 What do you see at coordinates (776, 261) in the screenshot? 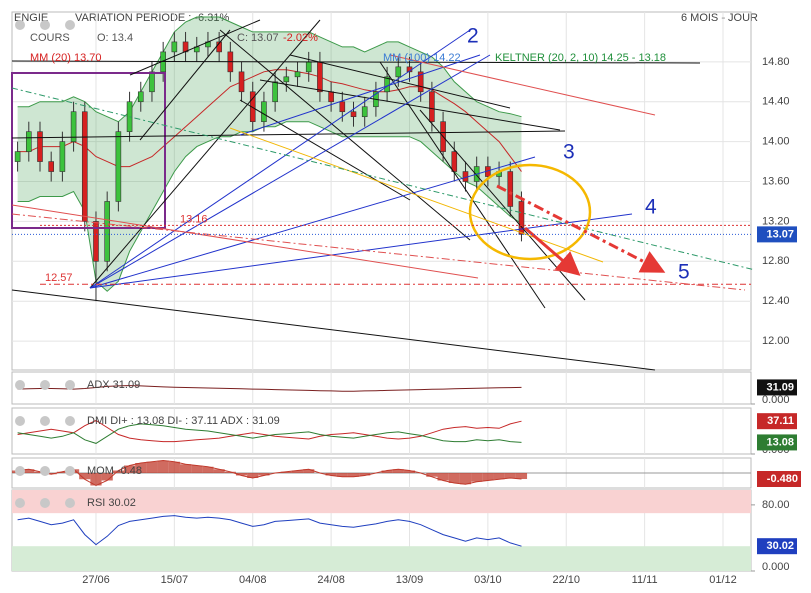
I see `y-tick-label: 12.80` at bounding box center [776, 261].